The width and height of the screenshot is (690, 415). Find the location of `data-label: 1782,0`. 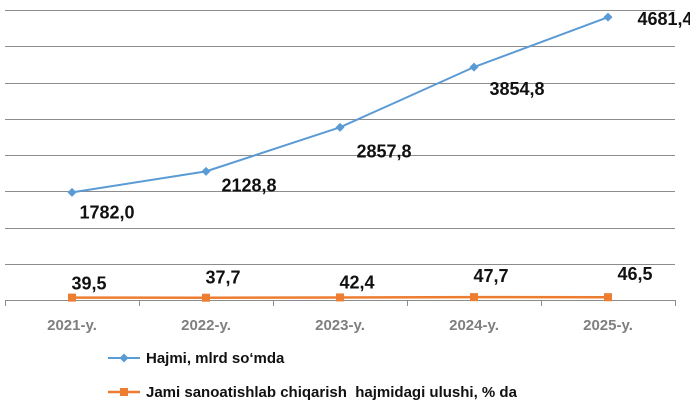

data-label: 1782,0 is located at coordinates (106, 212).